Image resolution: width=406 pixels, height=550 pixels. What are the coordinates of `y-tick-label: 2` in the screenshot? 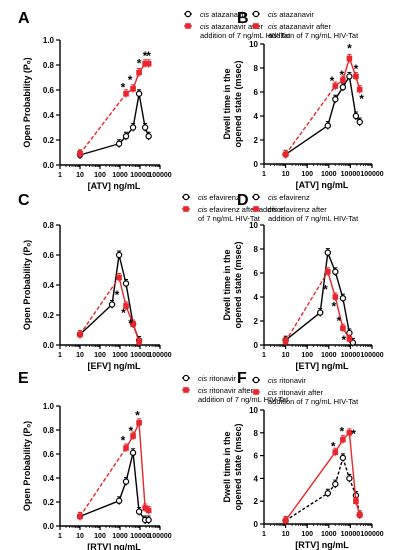 It's located at (256, 501).